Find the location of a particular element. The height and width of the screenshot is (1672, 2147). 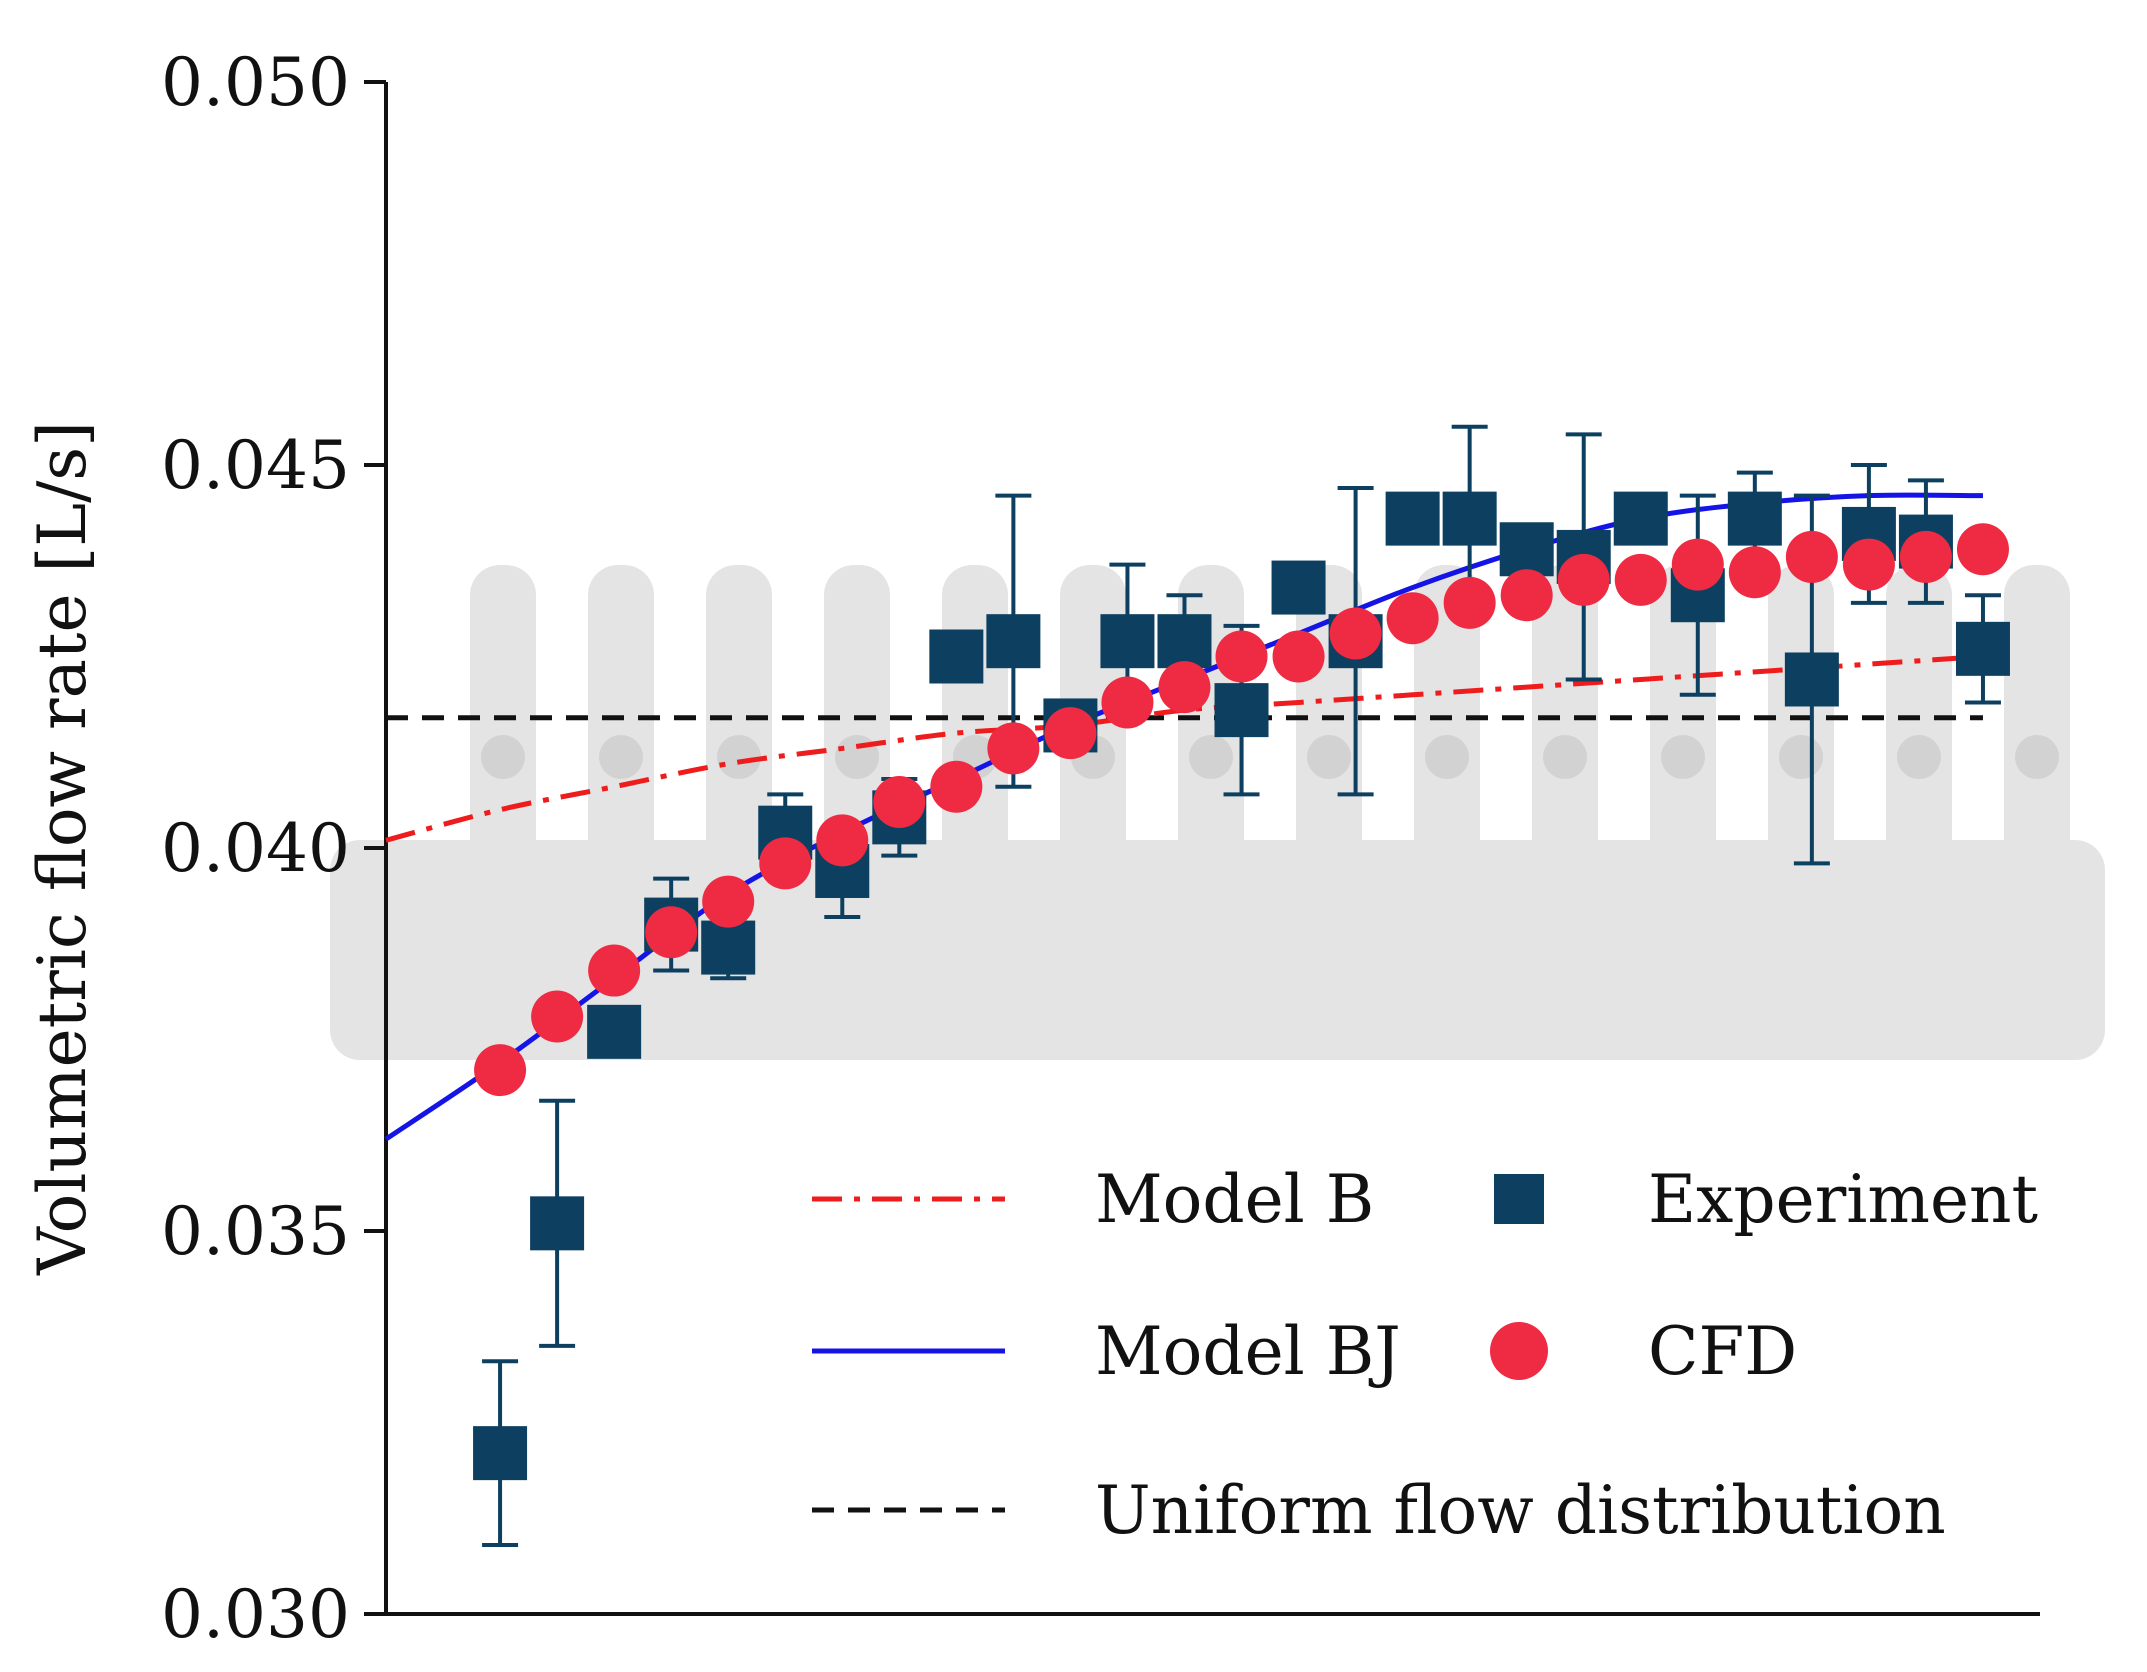

legend-uniform-label: Uniform flow distribution is located at coordinates (1520, 1510).